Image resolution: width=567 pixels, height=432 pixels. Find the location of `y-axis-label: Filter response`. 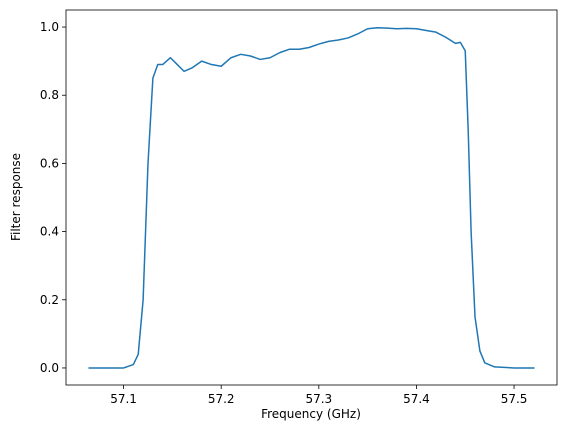

y-axis-label: Filter response is located at coordinates (16, 197).